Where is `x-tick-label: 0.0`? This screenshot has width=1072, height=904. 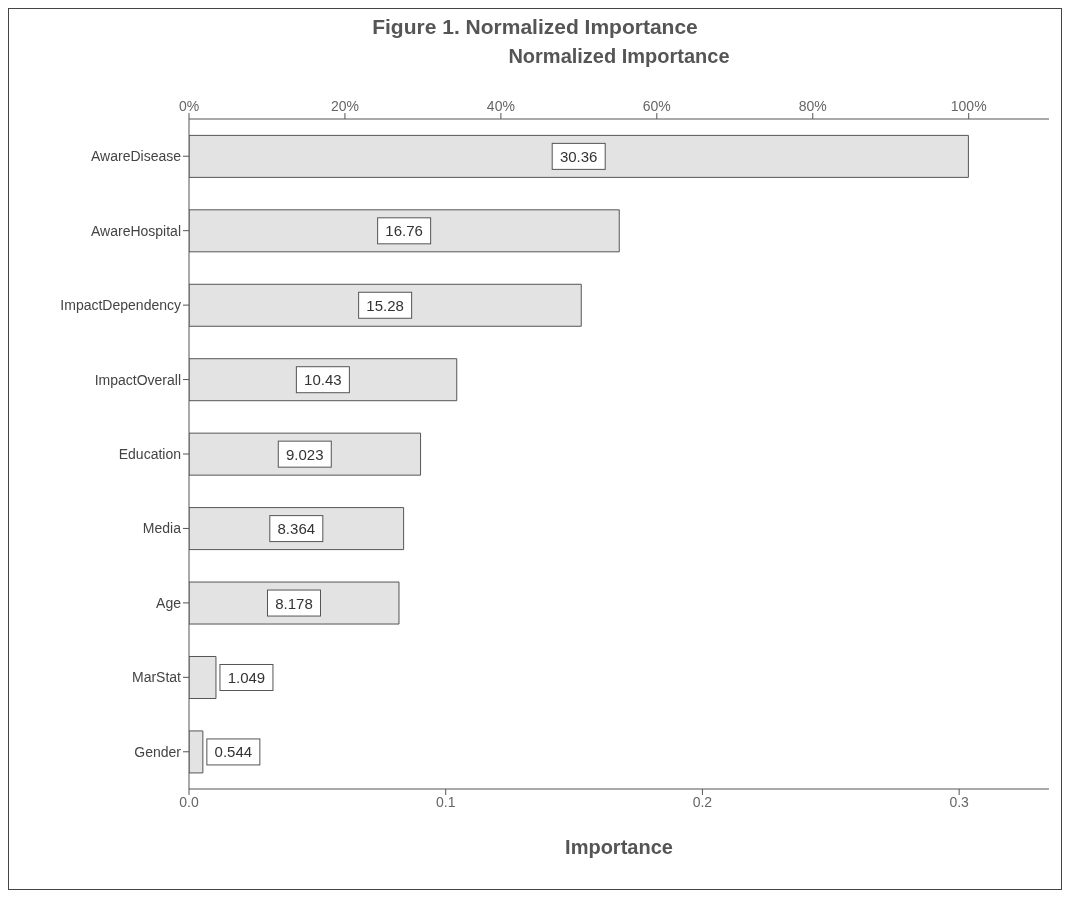 x-tick-label: 0.0 is located at coordinates (189, 801).